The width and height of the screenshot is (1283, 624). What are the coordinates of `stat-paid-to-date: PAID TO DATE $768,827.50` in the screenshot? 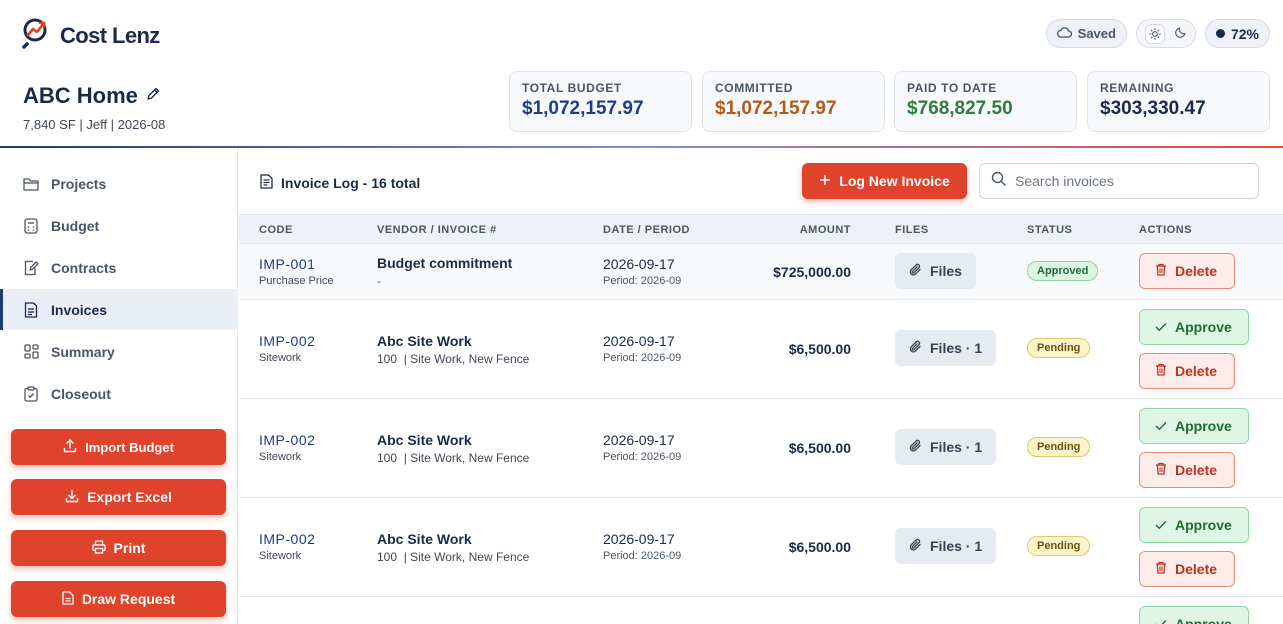 It's located at (985, 101).